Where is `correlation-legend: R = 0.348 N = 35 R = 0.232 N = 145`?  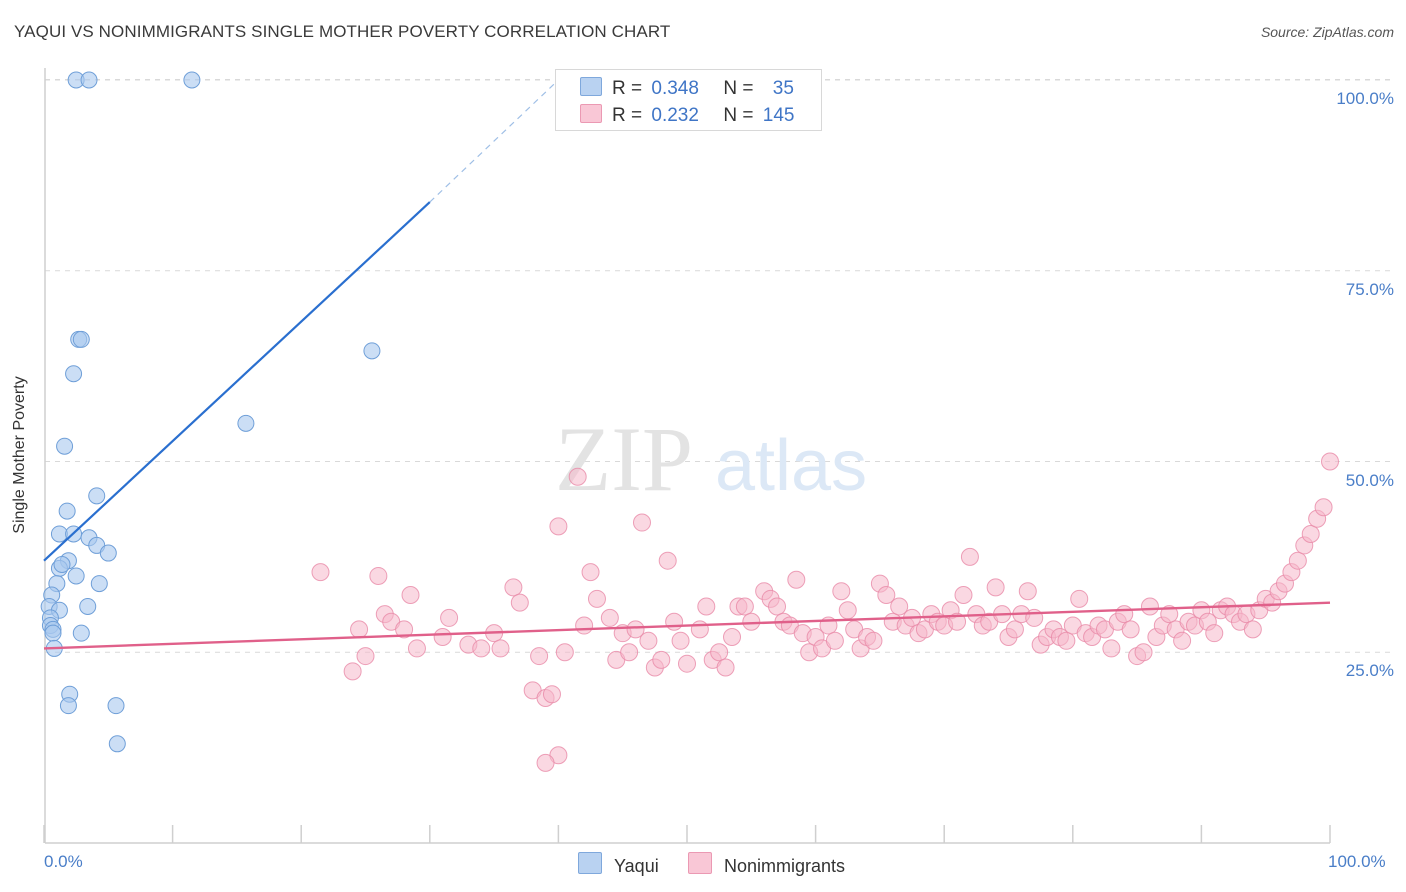 correlation-legend: R = 0.348 N = 35 R = 0.232 N = 145 is located at coordinates (688, 100).